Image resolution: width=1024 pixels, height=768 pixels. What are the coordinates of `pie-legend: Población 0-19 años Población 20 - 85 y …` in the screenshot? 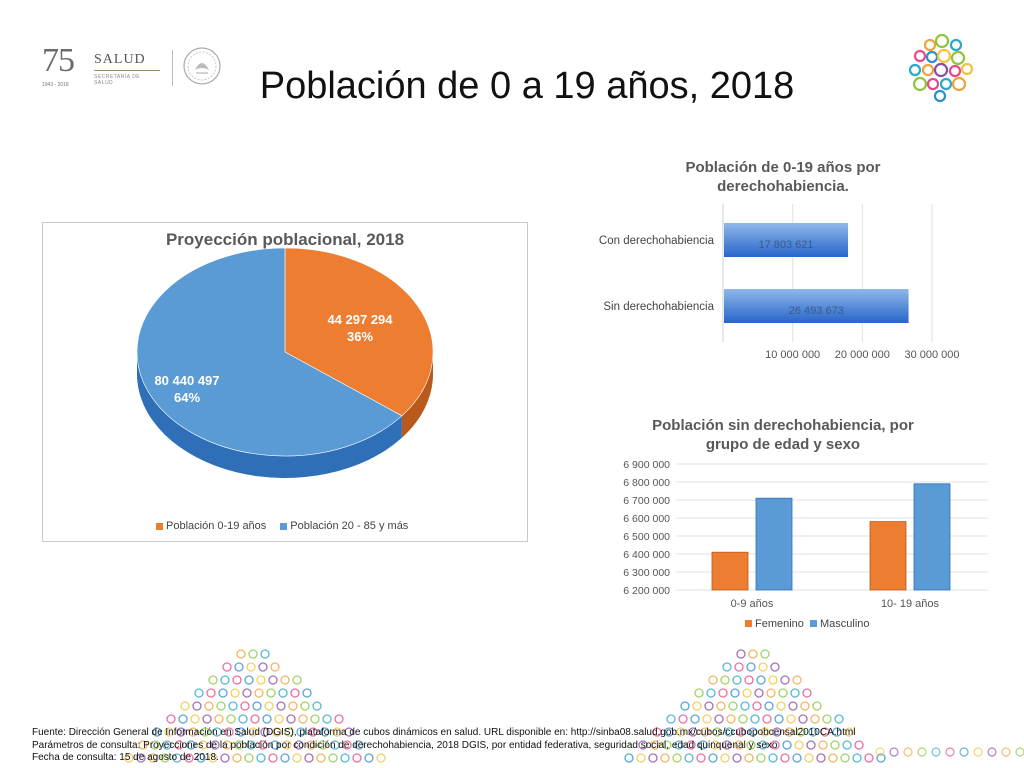 It's located at (292, 526).